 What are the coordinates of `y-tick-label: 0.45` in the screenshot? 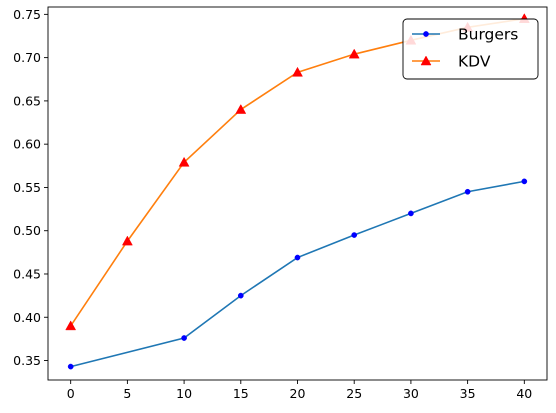 It's located at (27, 273).